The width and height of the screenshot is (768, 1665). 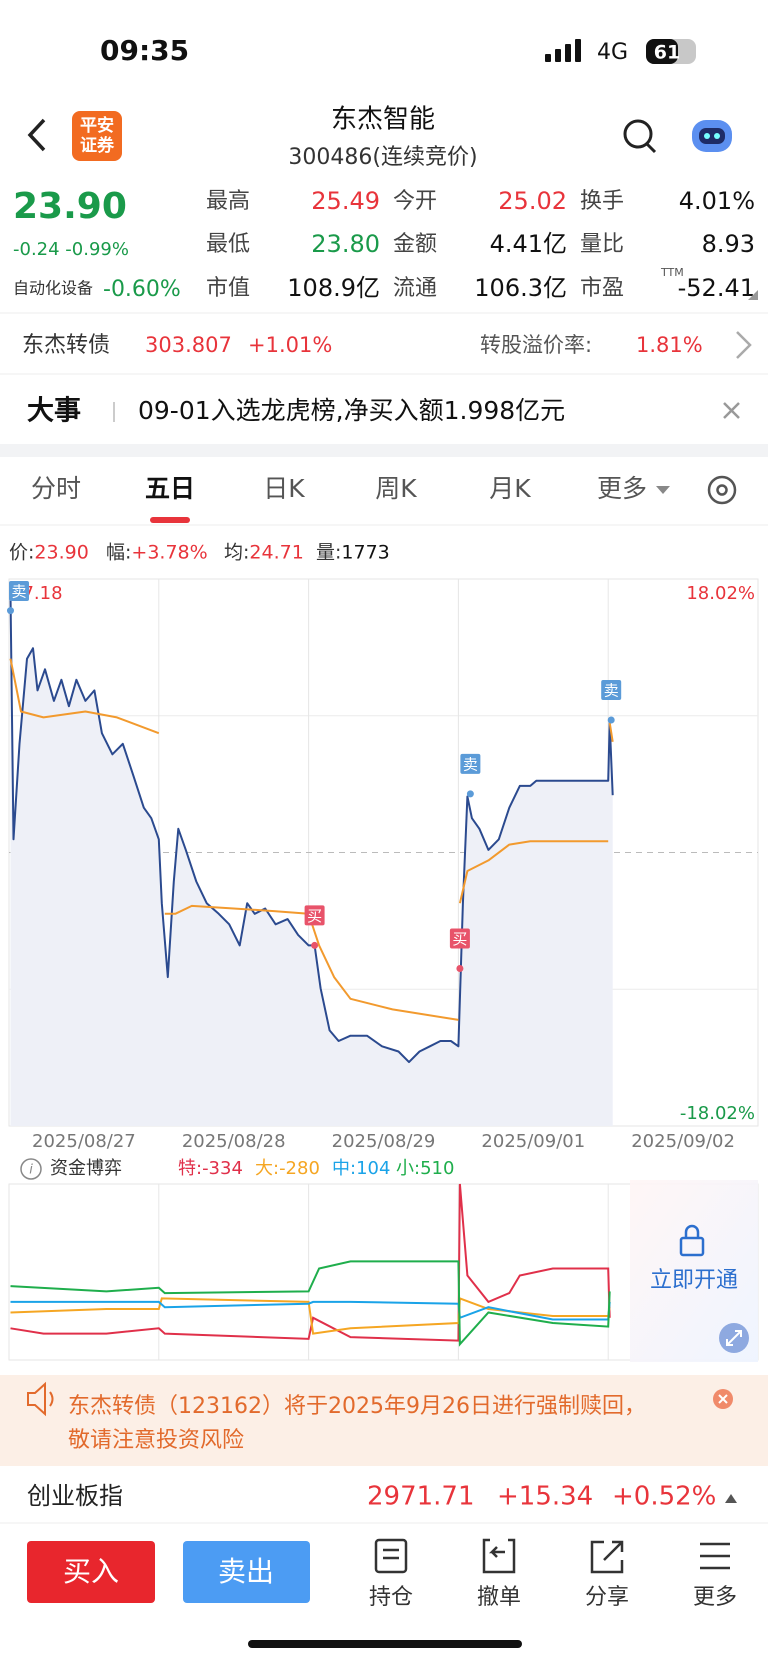 I want to click on bond-chevron, so click(x=744, y=345).